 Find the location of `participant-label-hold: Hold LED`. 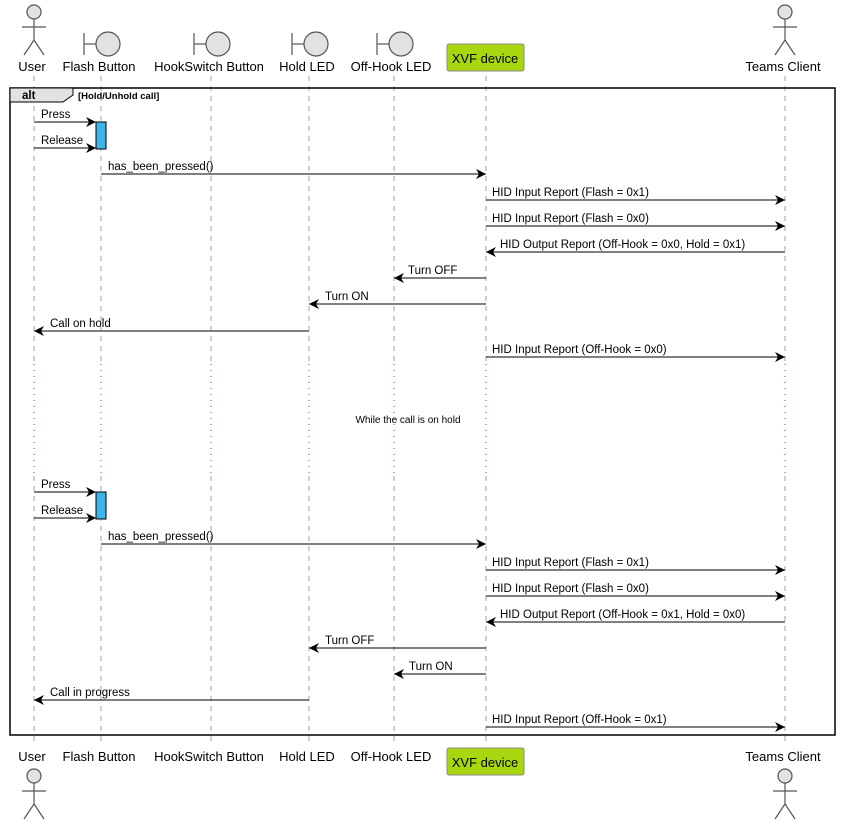

participant-label-hold: Hold LED is located at coordinates (307, 66).